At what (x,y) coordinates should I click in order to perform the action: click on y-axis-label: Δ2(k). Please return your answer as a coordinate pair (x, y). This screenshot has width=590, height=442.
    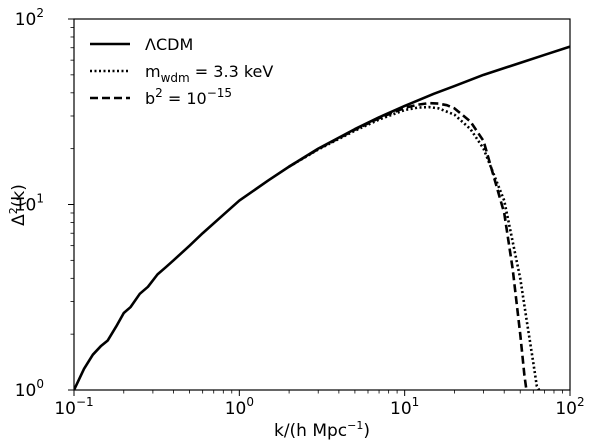
    Looking at the image, I should click on (18, 205).